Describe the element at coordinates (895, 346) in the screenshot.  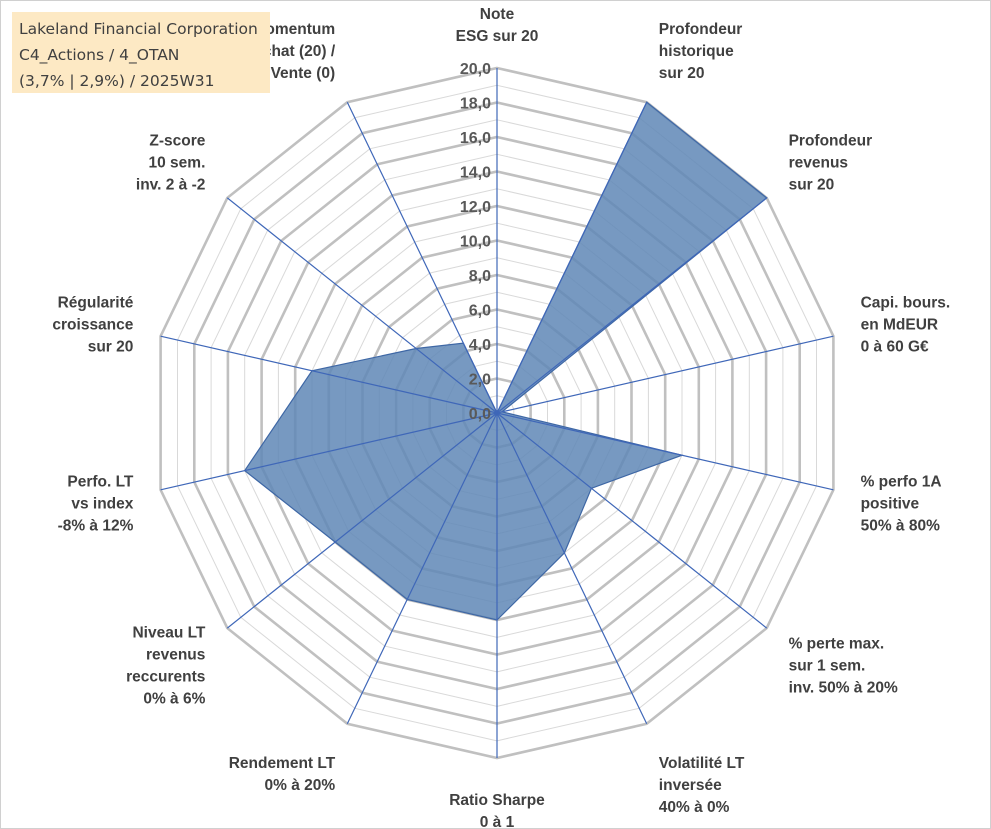
I see `category-label-line: 0 à 60 G€` at that location.